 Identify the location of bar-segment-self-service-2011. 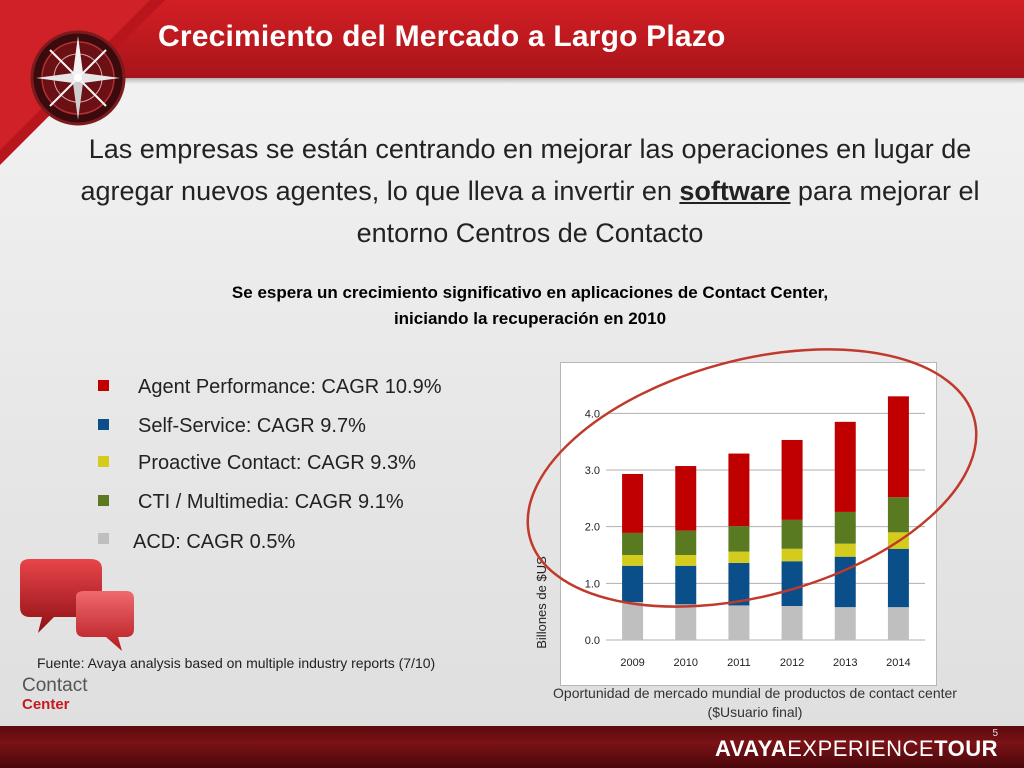
(739, 584).